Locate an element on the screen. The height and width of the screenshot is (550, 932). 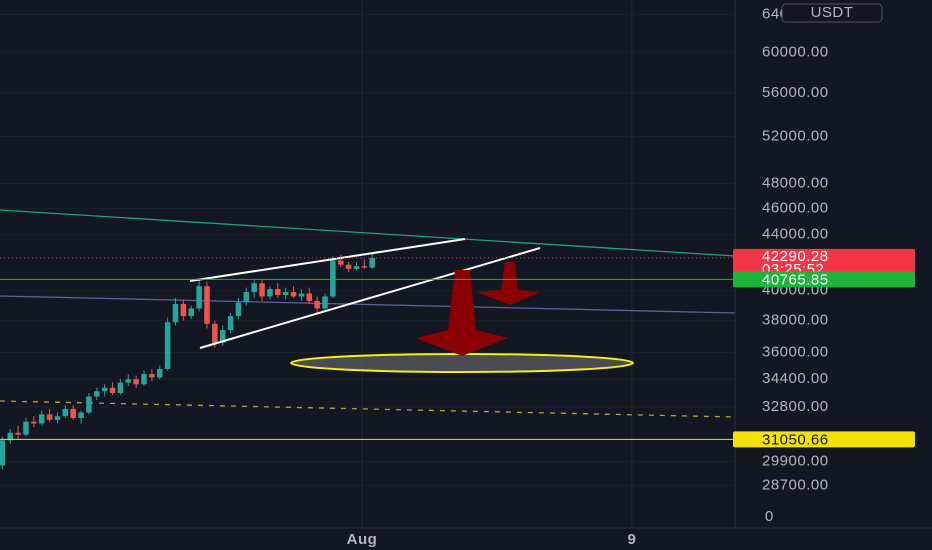
y-tick-label: 34400.00 is located at coordinates (795, 378).